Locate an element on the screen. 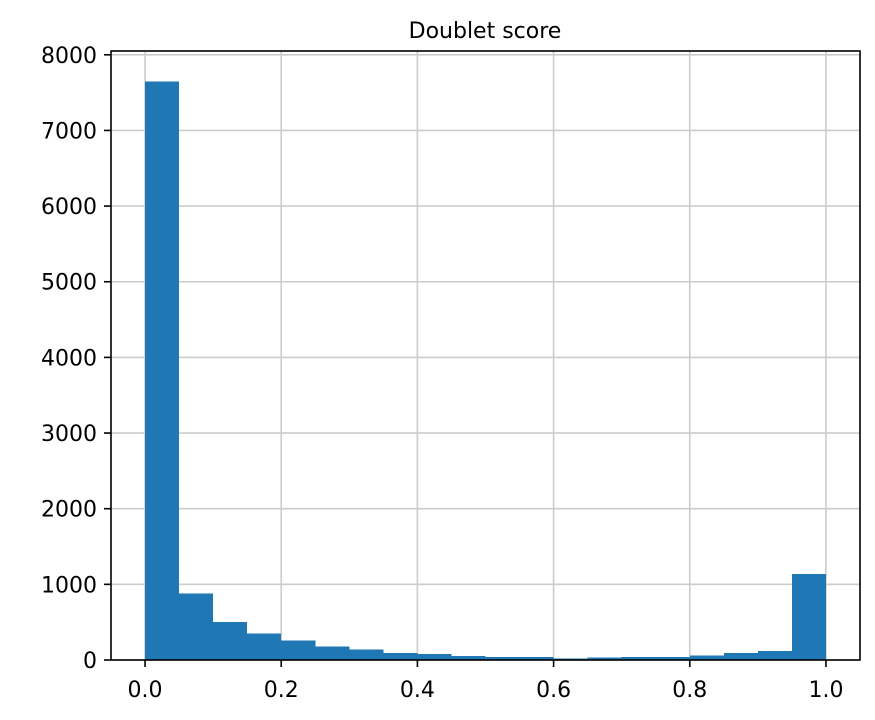 Image resolution: width=875 pixels, height=720 pixels. x-tick-label: 1.0 is located at coordinates (825, 690).